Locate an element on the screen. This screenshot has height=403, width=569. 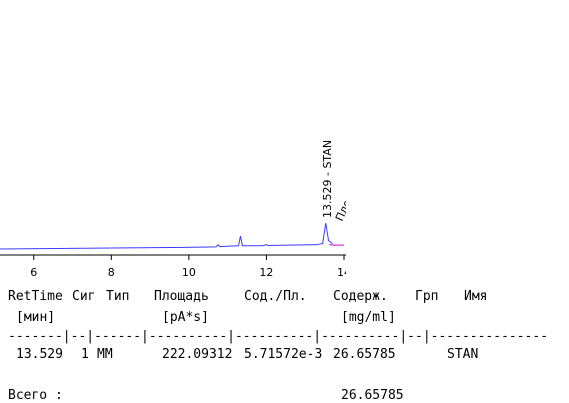
header-cell: RetTime is located at coordinates (35, 296).